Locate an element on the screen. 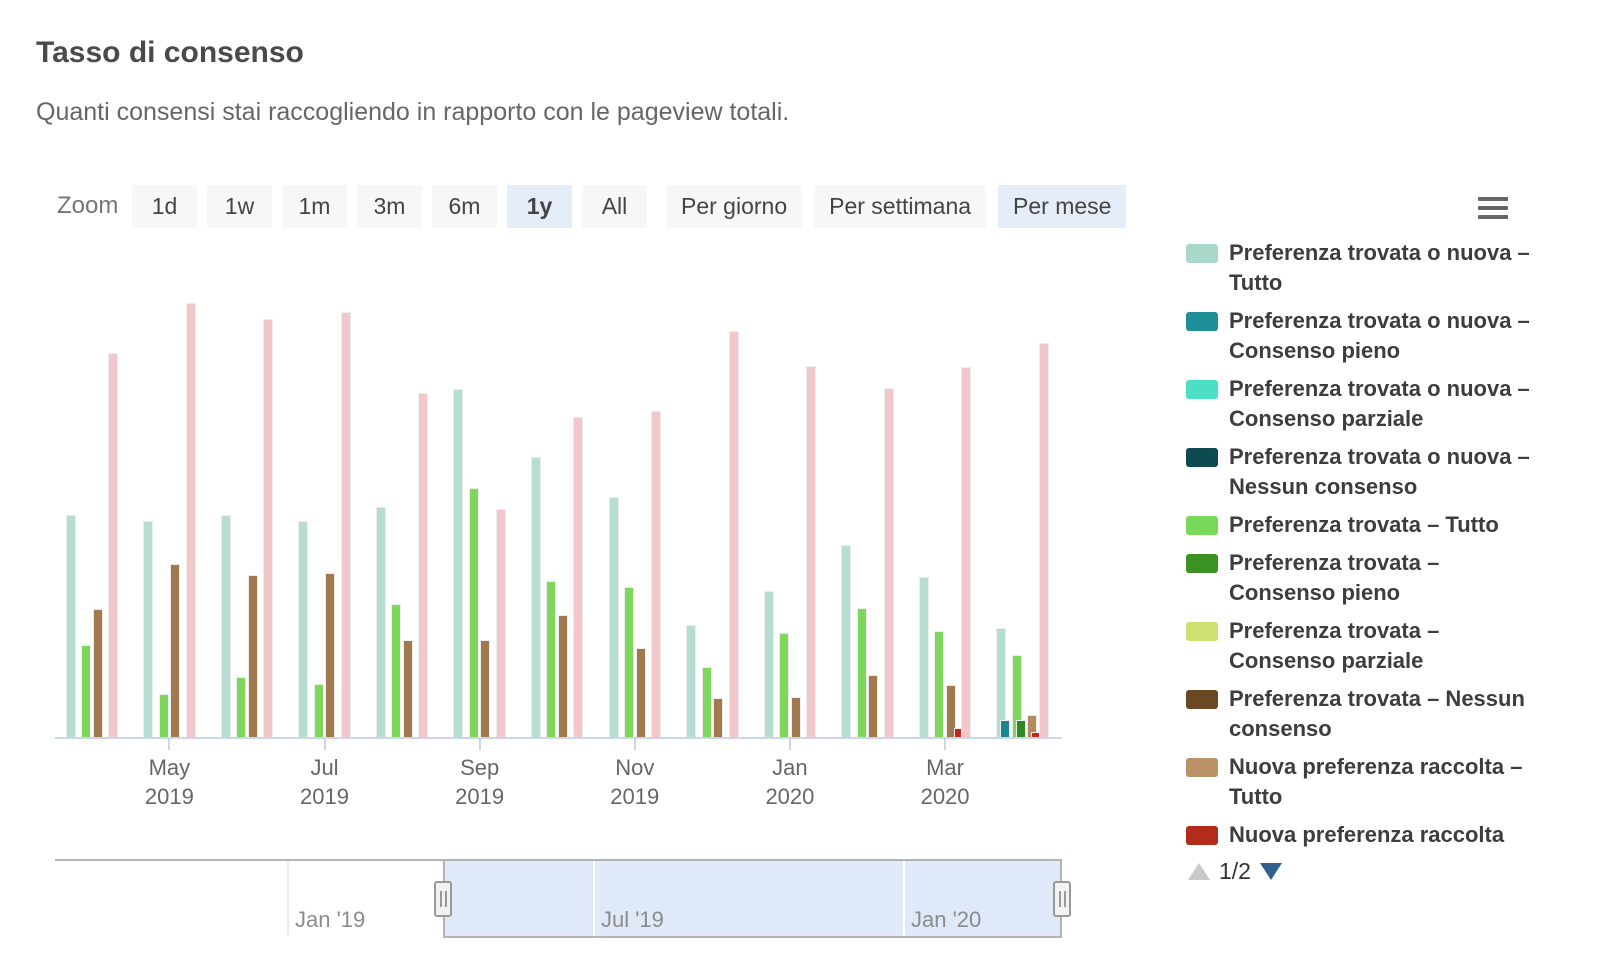  legend-item-label: Preferenza trovata – Consenso pieno is located at coordinates (1334, 577).